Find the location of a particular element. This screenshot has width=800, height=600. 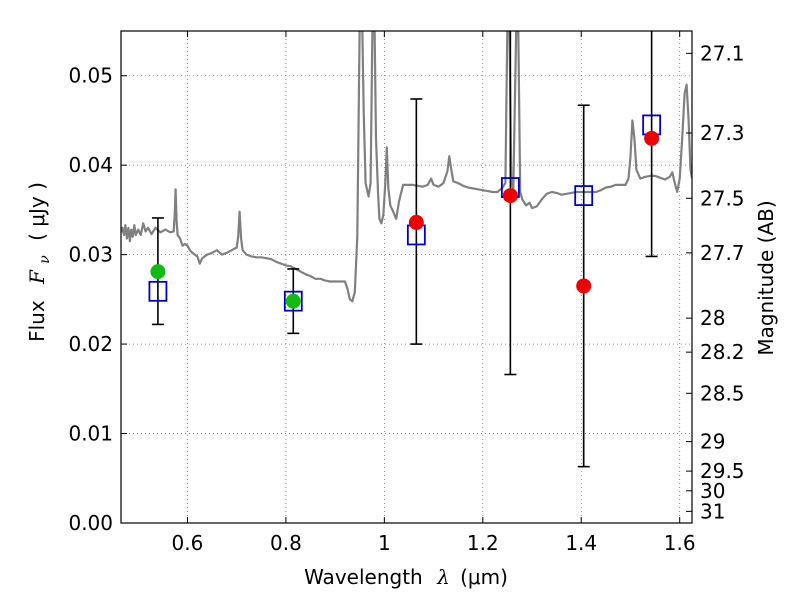

y-tick-label: 0.04 is located at coordinates (90, 165).